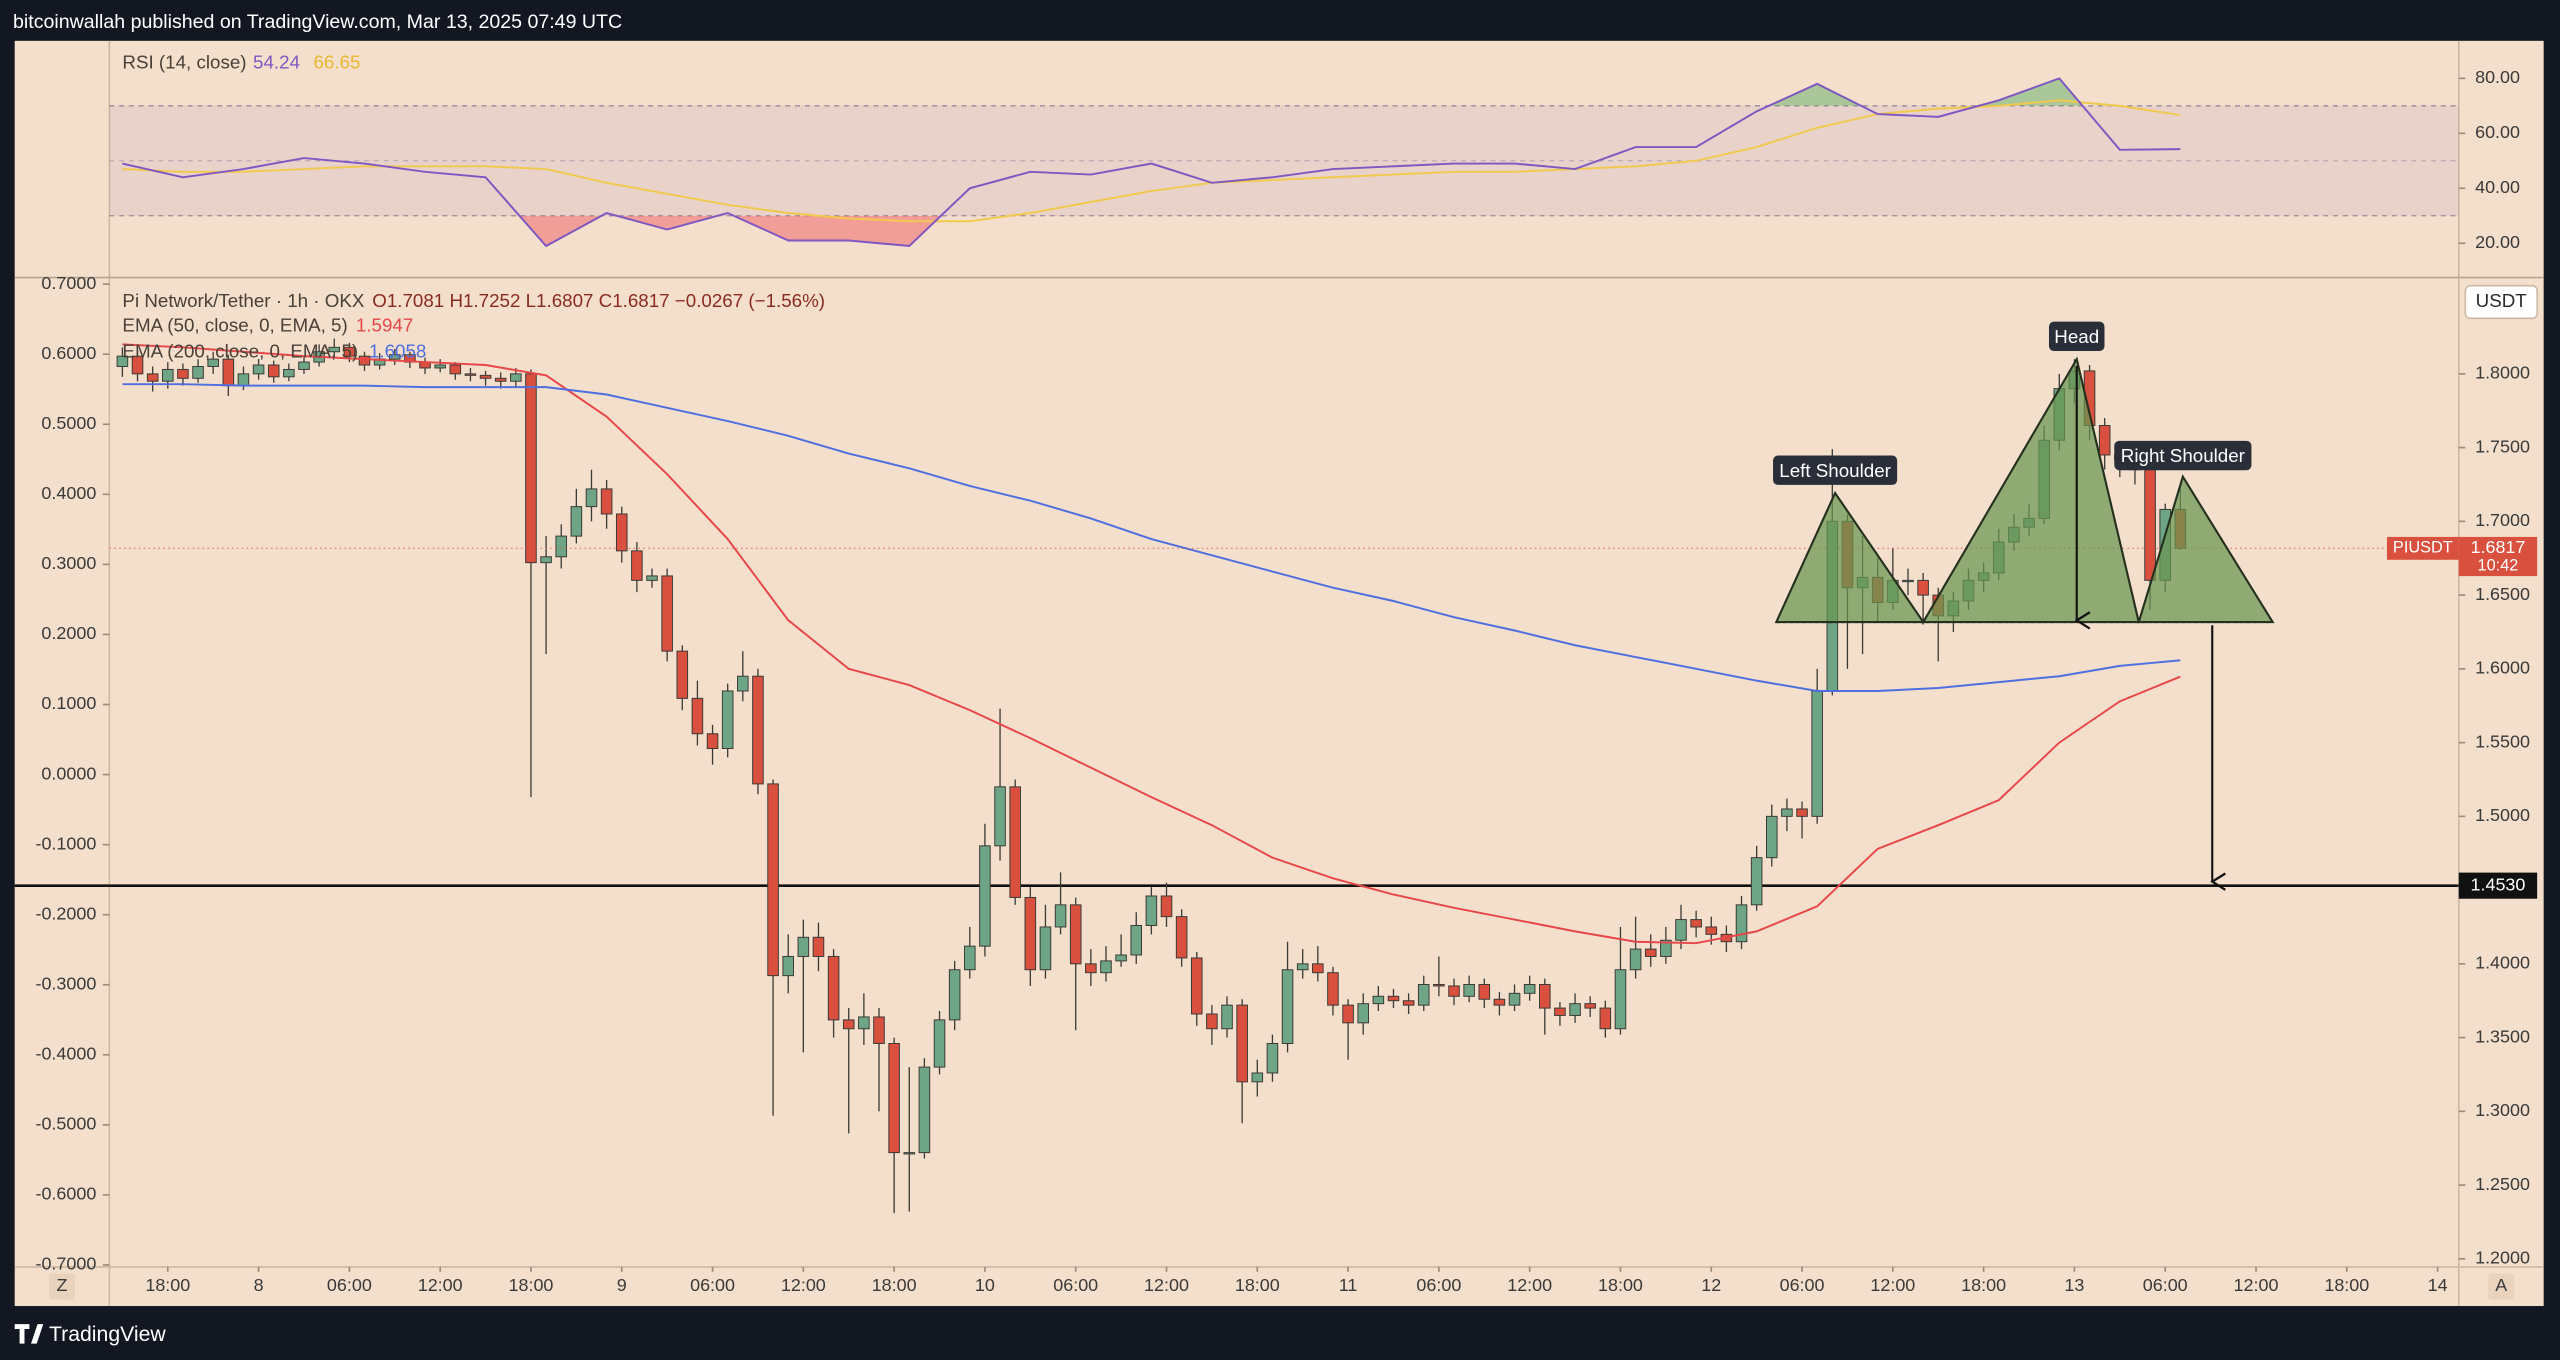 Image resolution: width=2560 pixels, height=1360 pixels. I want to click on y2-tick-label: 0.0000, so click(68, 773).